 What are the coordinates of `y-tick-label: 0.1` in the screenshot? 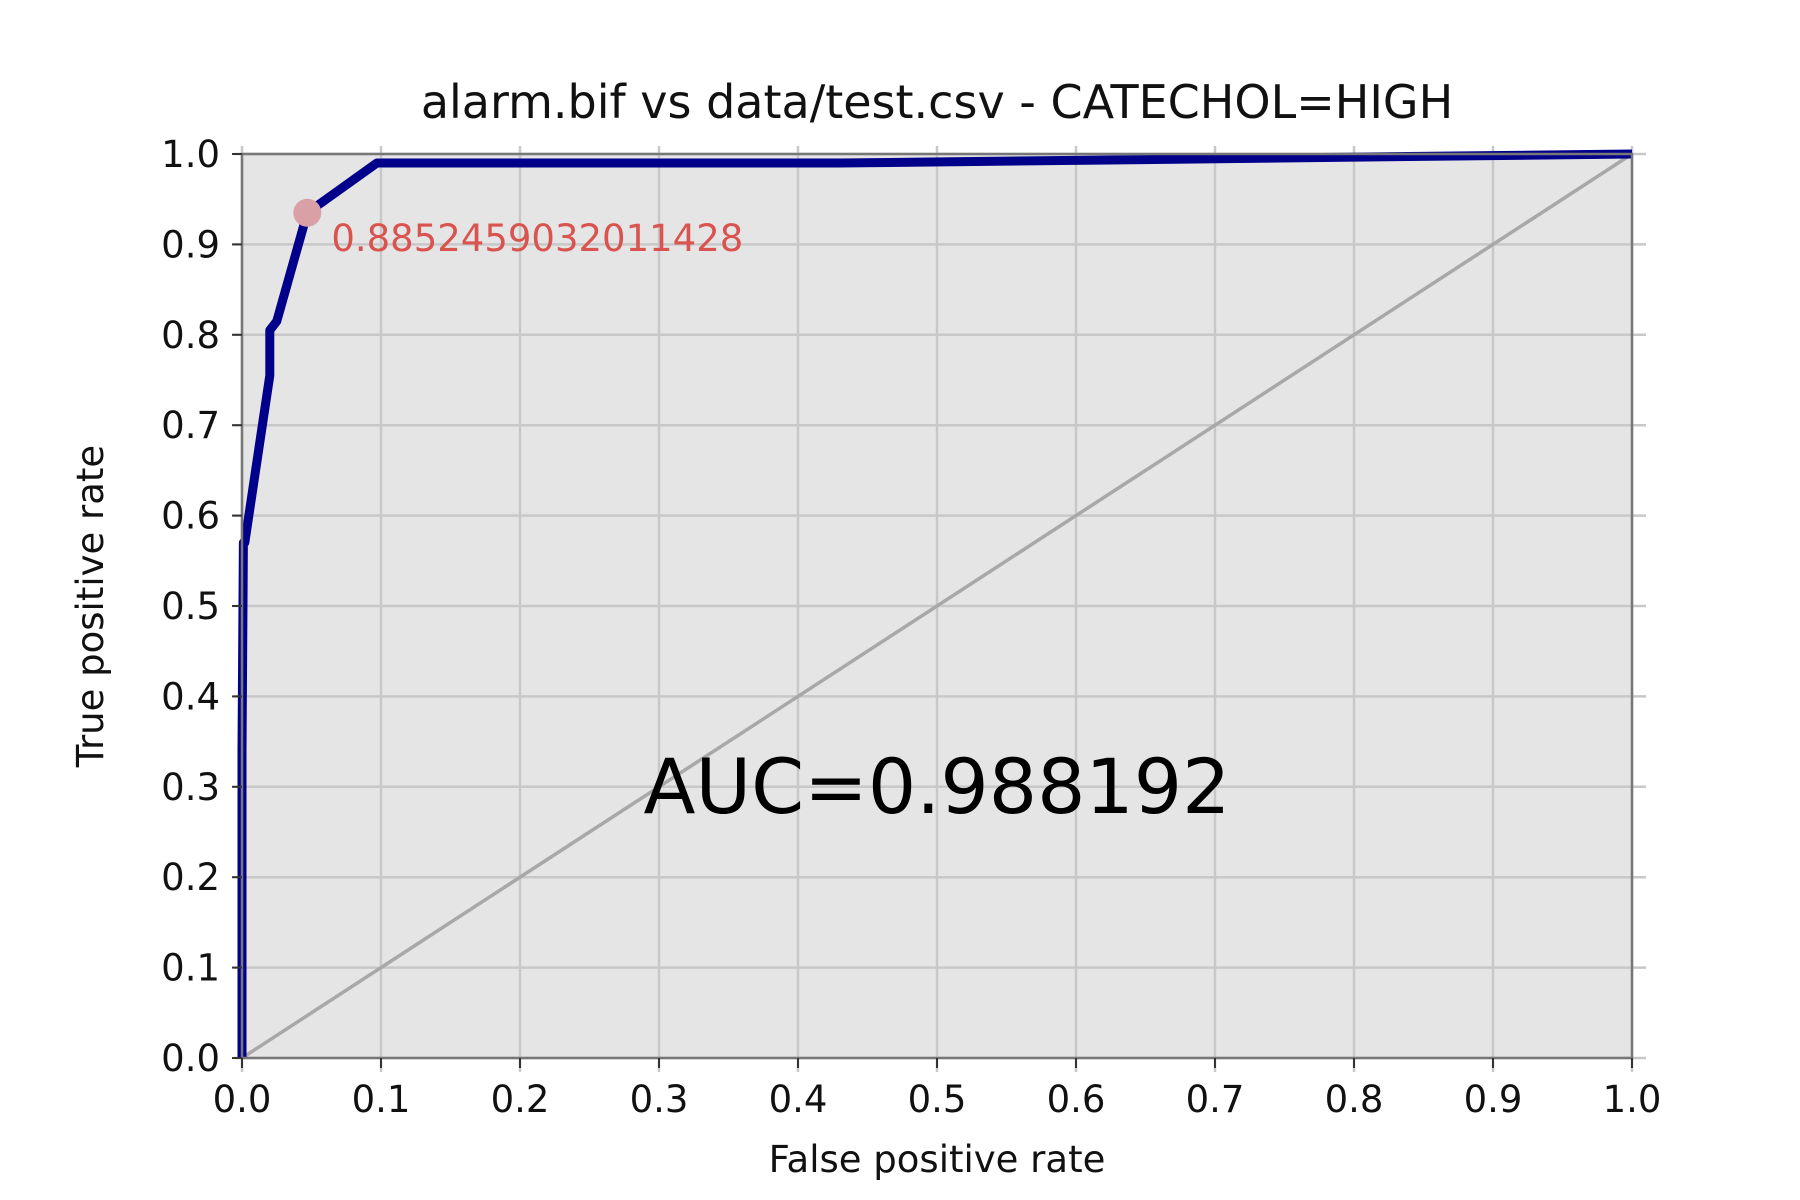 It's located at (190, 968).